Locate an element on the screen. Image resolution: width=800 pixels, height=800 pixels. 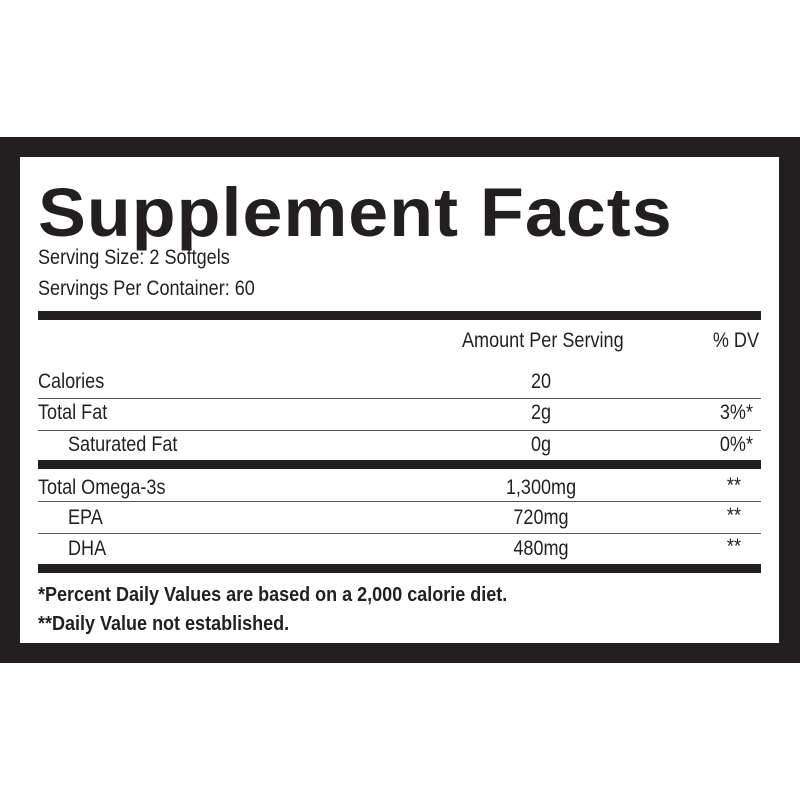
row-amount: 480mg is located at coordinates (541, 548).